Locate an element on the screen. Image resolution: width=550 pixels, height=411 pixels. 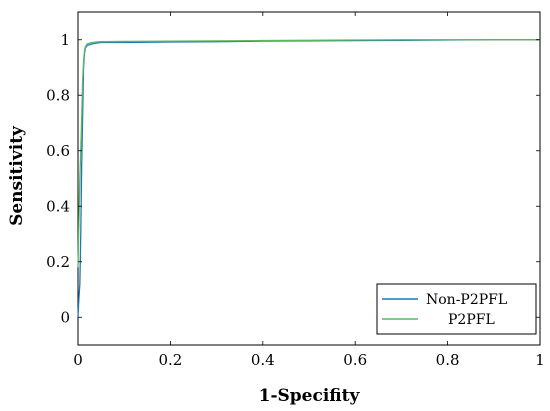
y-tick-label: 0.8 is located at coordinates (58, 95).